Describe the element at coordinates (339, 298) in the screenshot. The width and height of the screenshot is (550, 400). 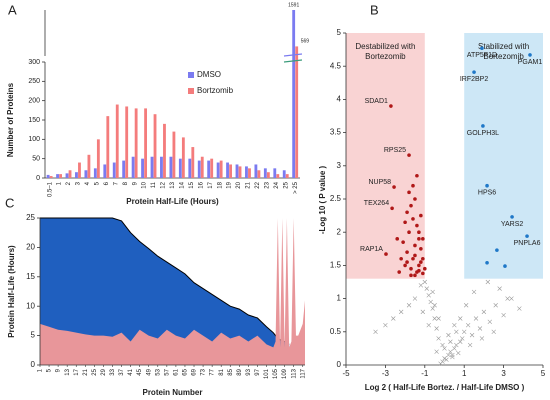
I see `y-tick-label: 1` at that location.